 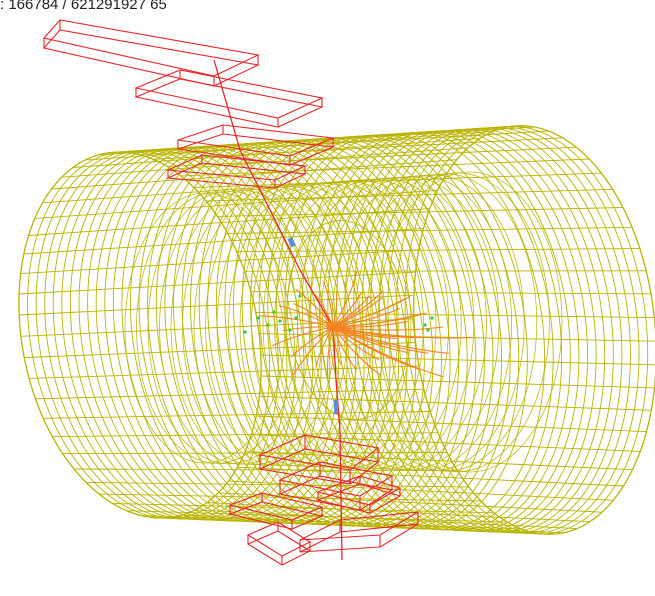 I want to click on muon-chamber-bottom, so click(x=279, y=539).